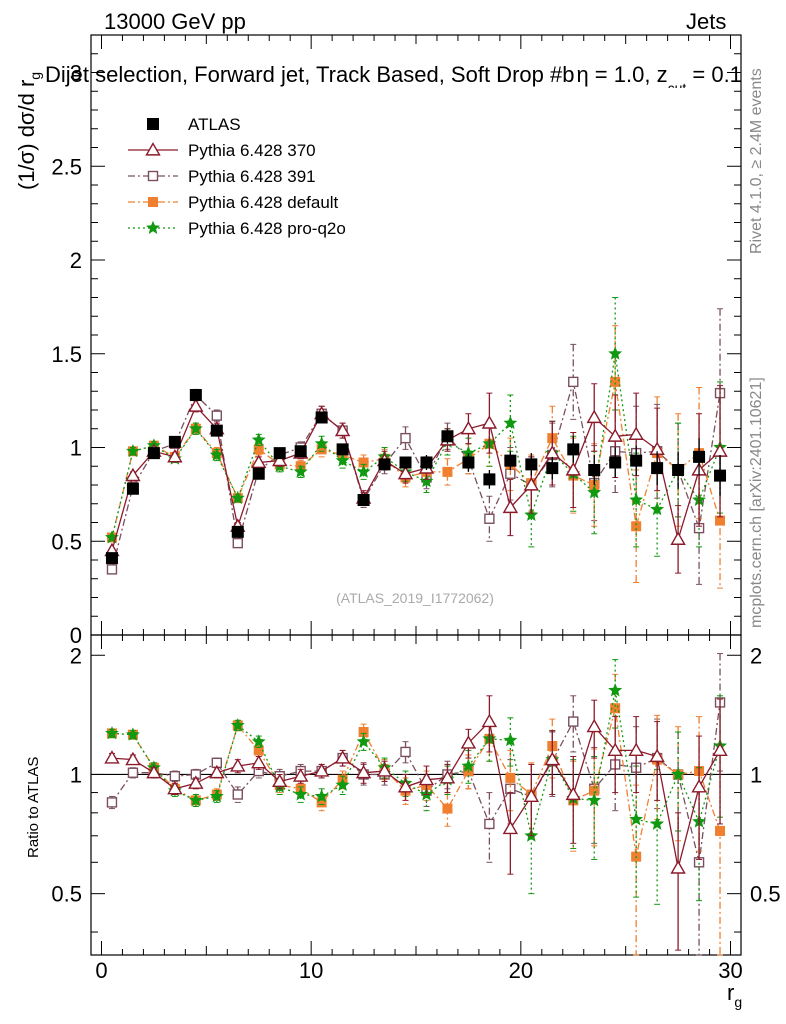 This screenshot has height=1024, width=786. Describe the element at coordinates (222, 176) in the screenshot. I see `legend-item-pythia-6-428-391: Pythia 6.428 391` at that location.